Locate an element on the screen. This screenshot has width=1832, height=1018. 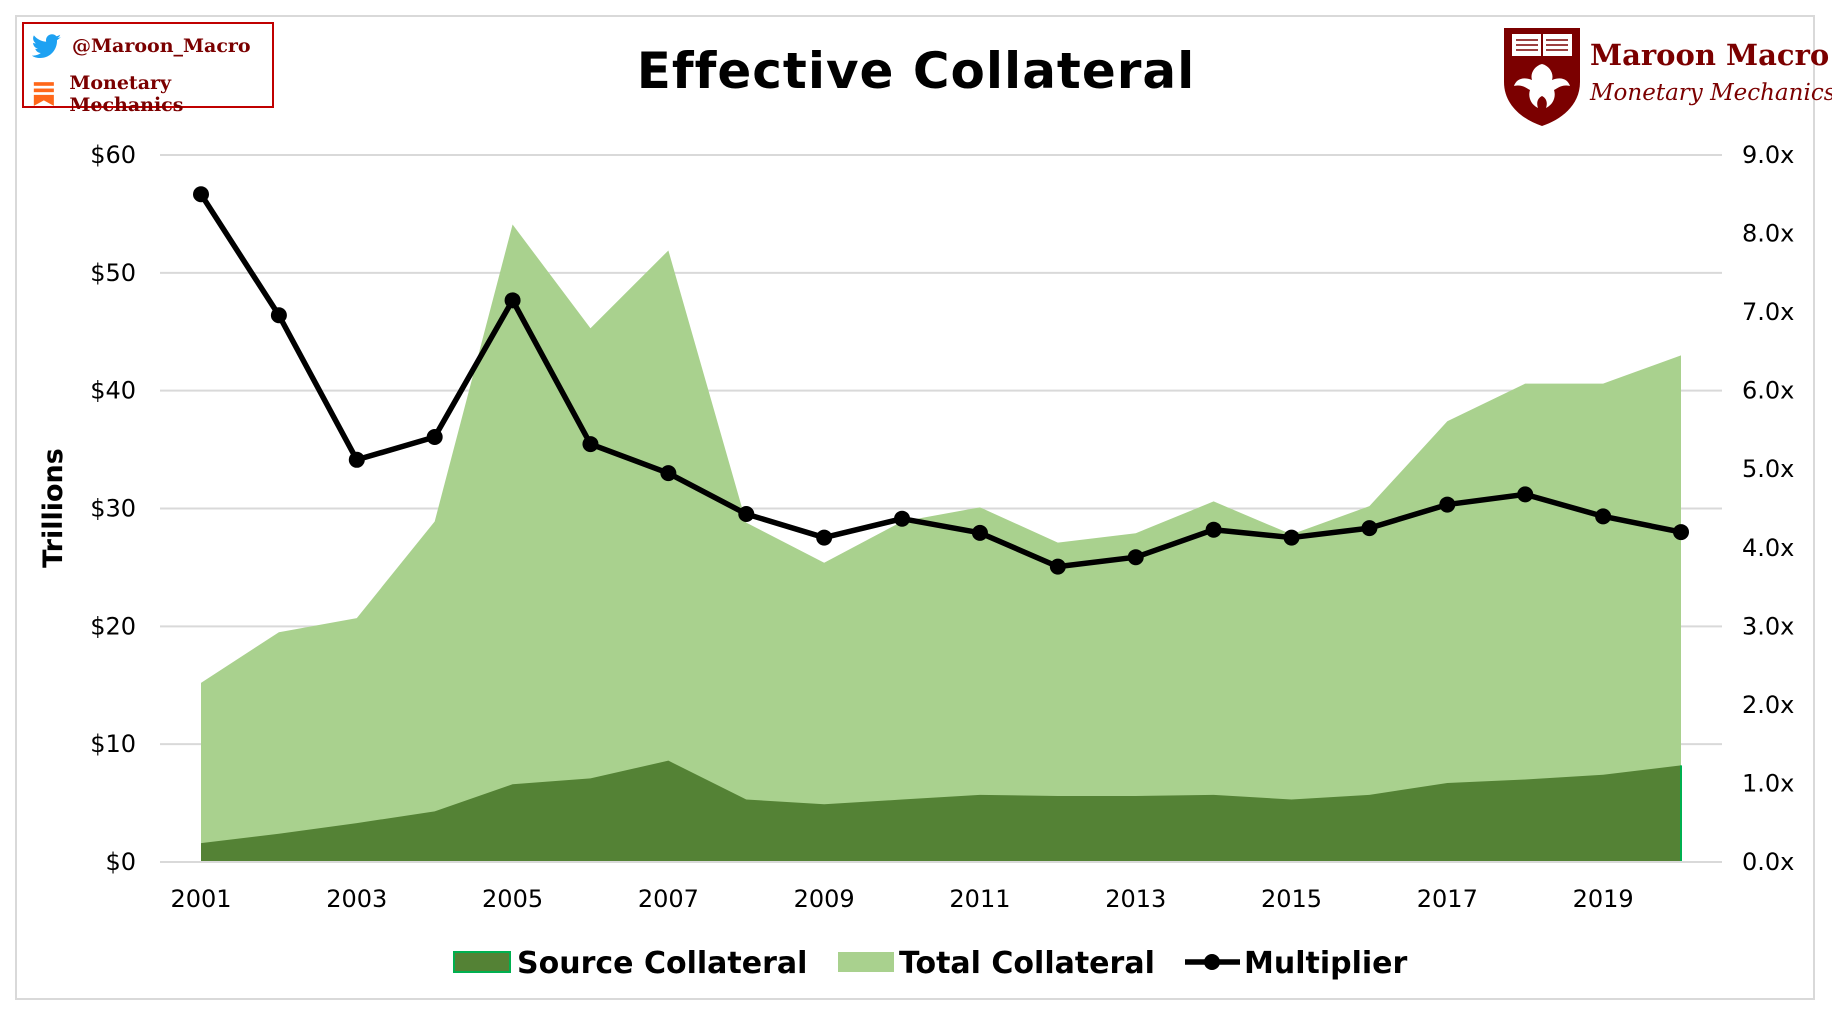
substack-icon is located at coordinates (43, 94).